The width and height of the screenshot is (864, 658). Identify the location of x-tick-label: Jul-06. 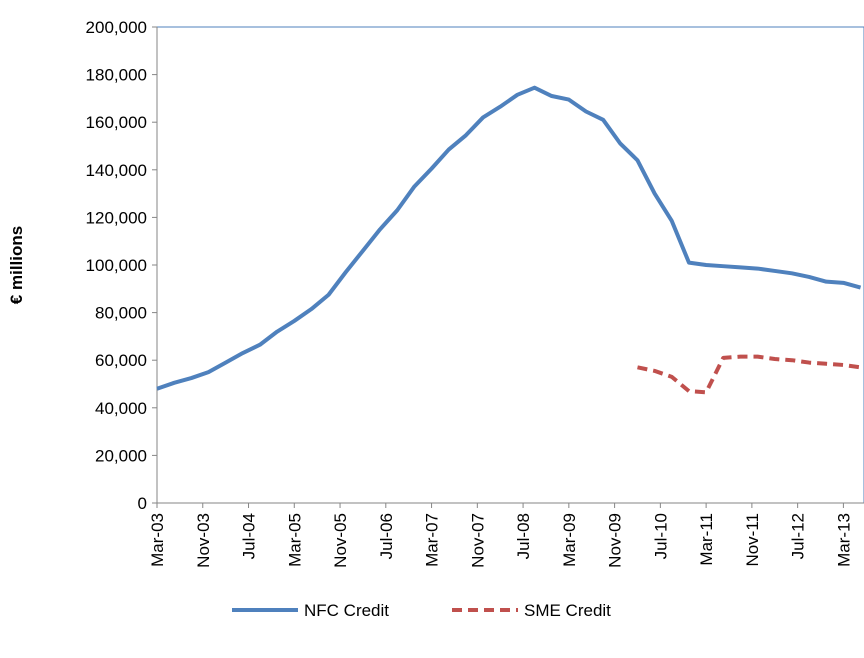
(386, 536).